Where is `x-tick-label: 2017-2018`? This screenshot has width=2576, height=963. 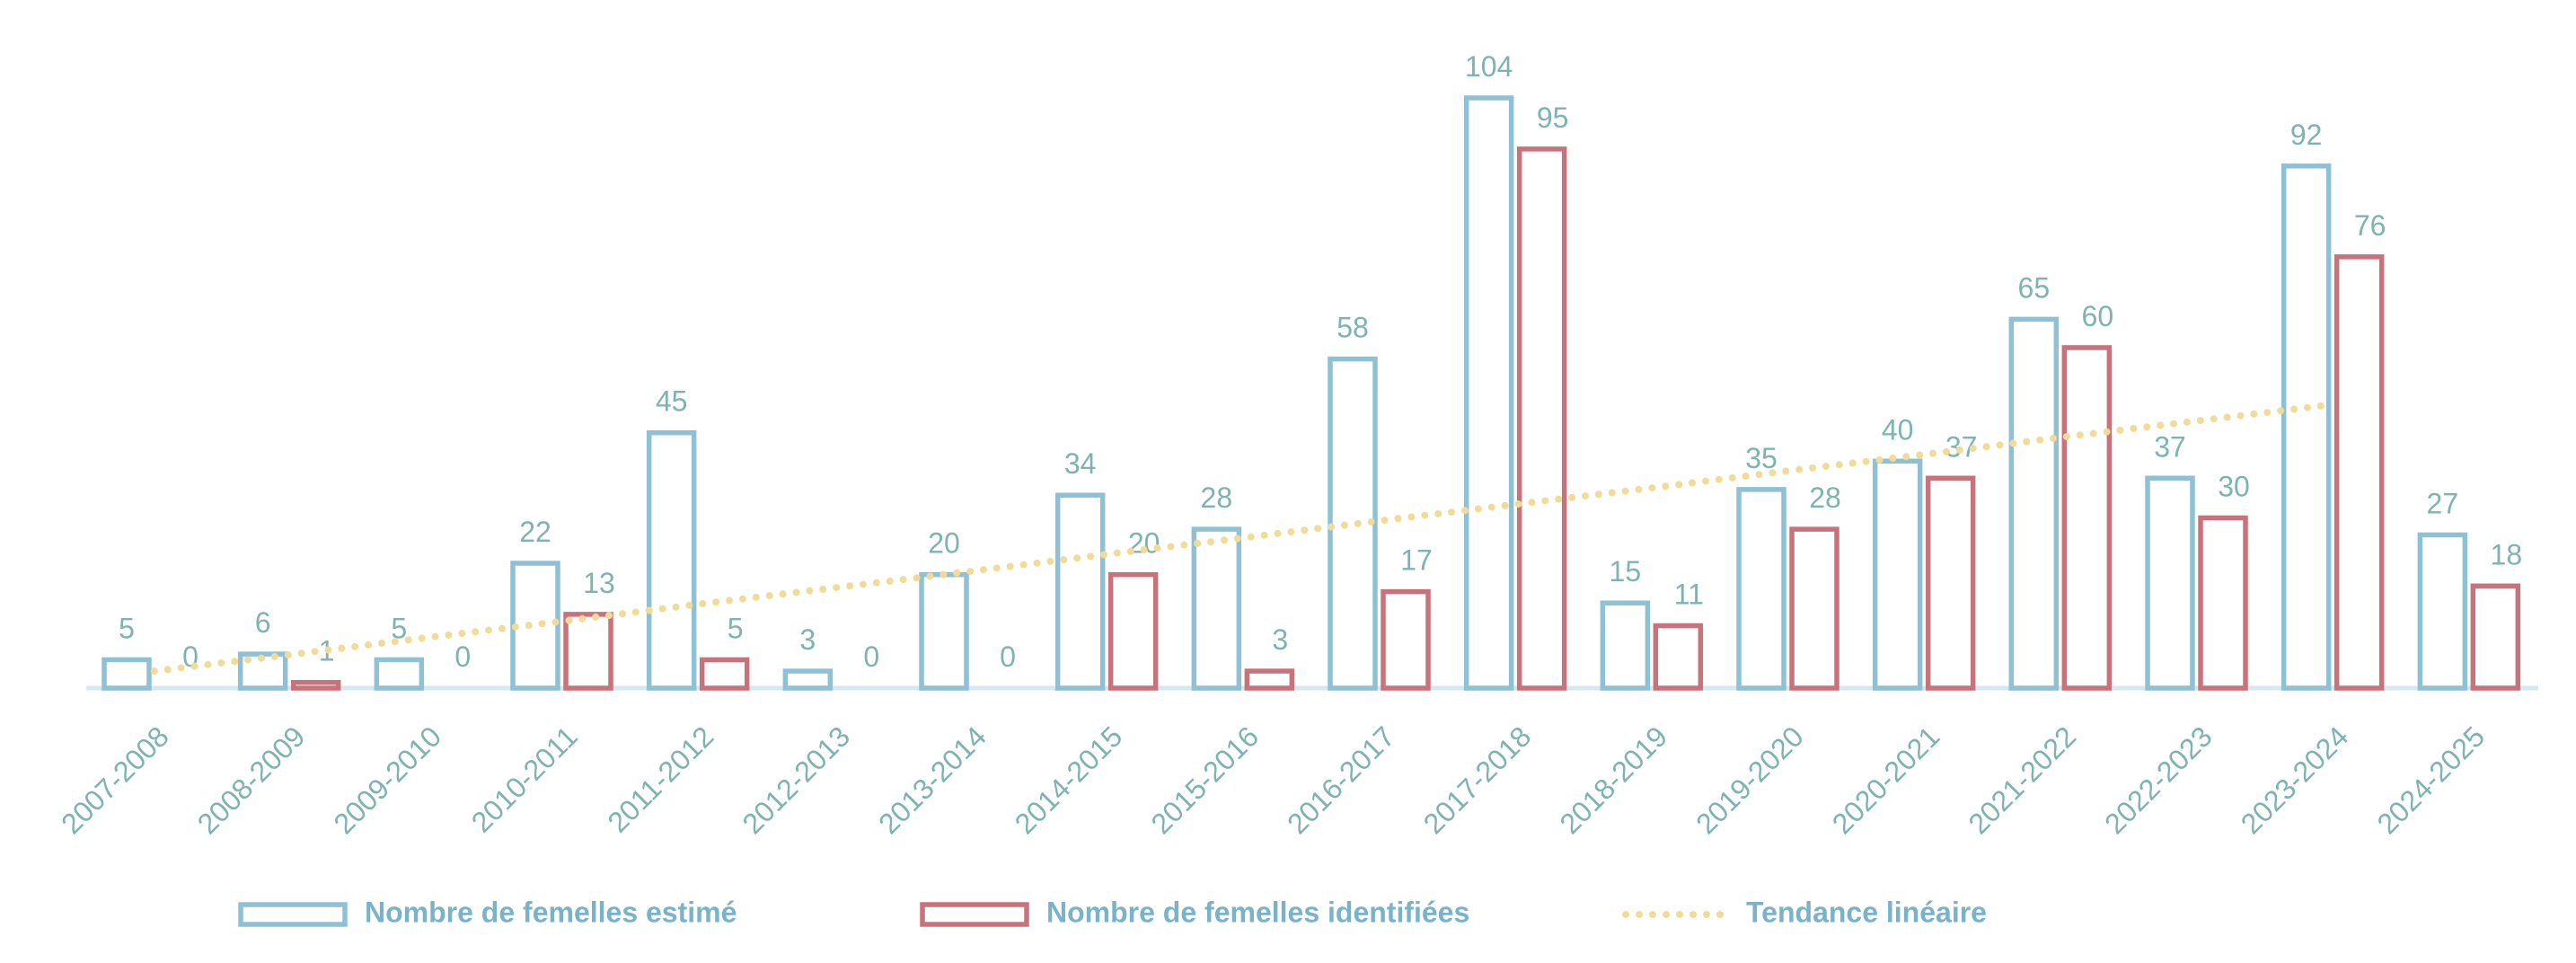 x-tick-label: 2017-2018 is located at coordinates (1477, 780).